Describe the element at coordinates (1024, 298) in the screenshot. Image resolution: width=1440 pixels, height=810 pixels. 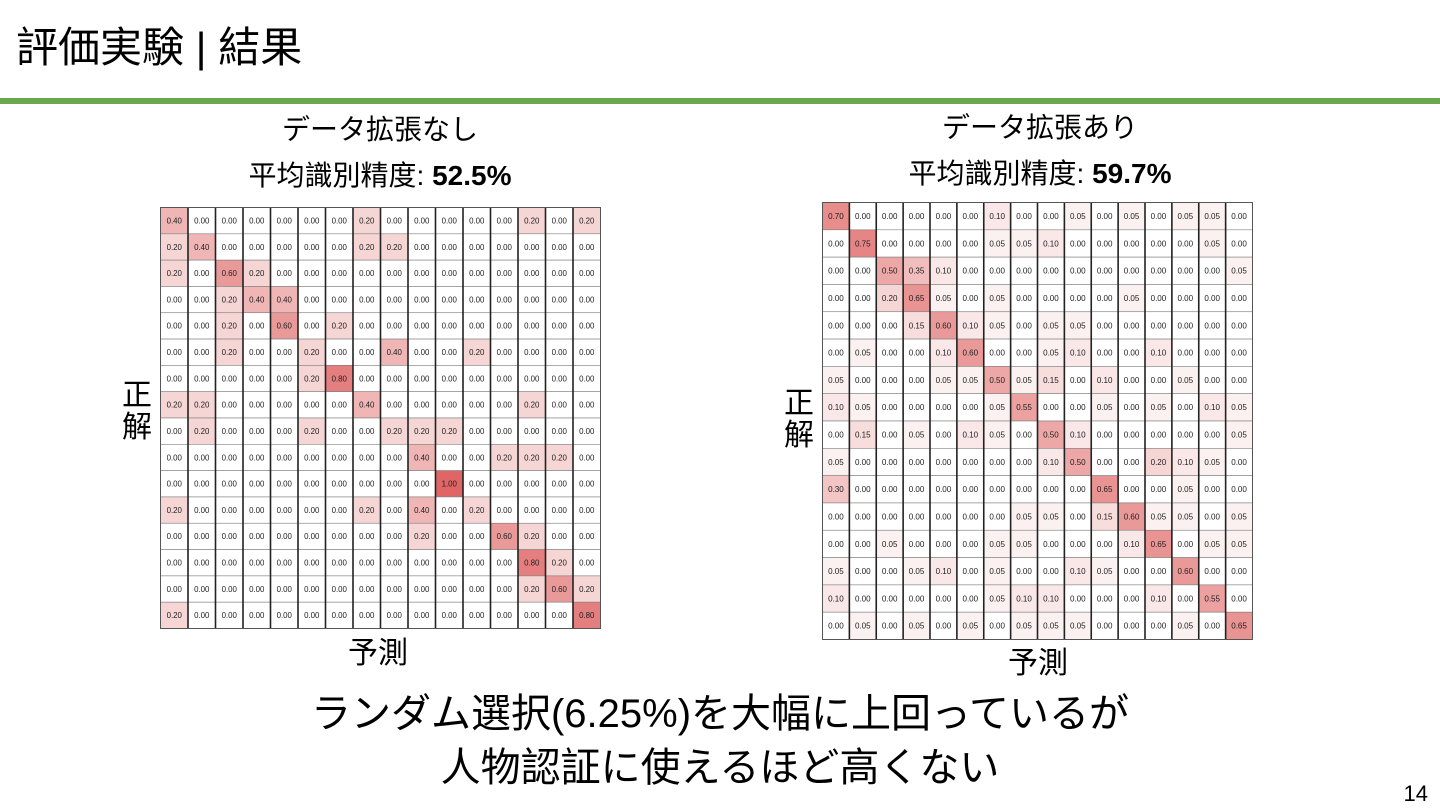
I see `right-cell-label-3-7: 0.00` at that location.